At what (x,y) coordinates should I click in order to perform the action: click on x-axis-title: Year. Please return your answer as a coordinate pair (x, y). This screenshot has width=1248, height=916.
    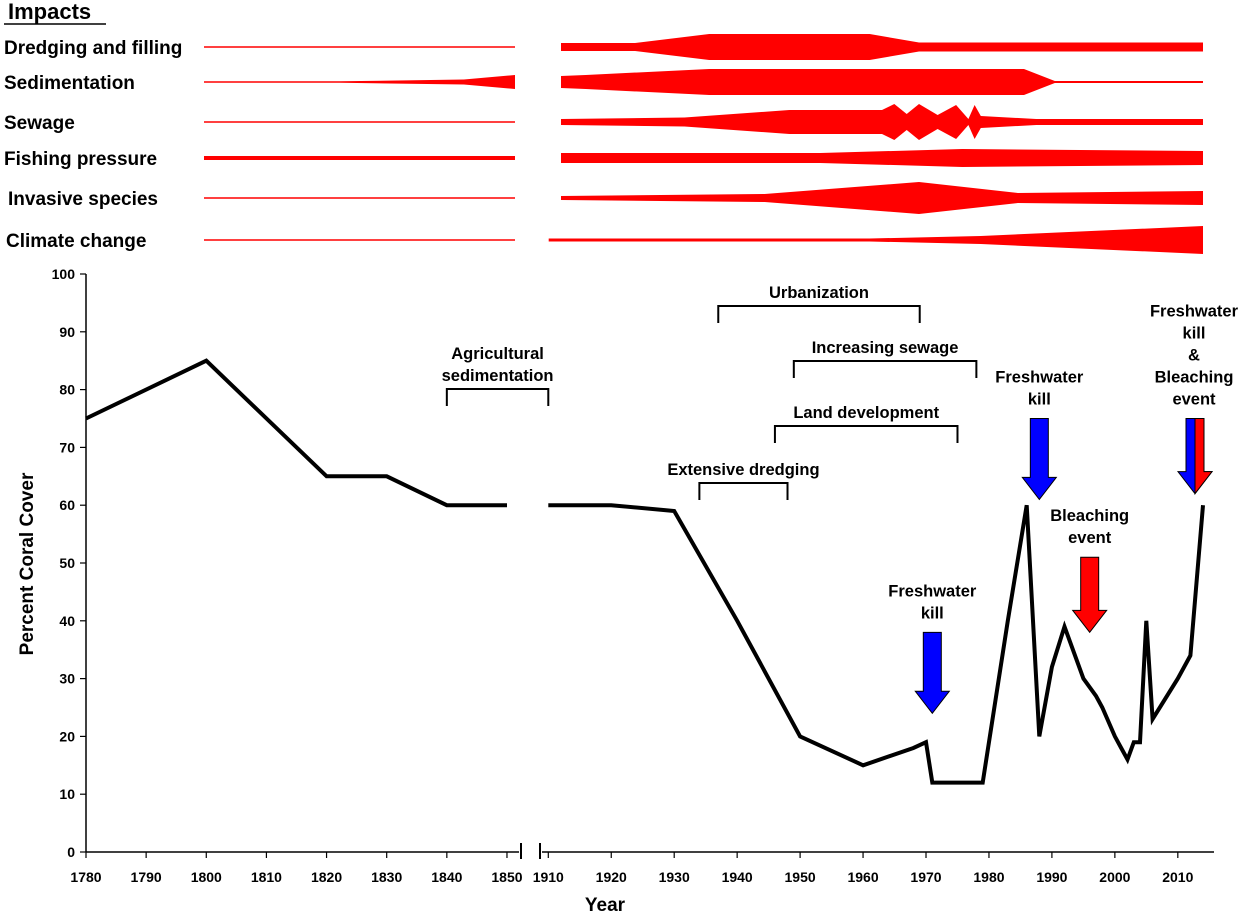
    Looking at the image, I should click on (605, 905).